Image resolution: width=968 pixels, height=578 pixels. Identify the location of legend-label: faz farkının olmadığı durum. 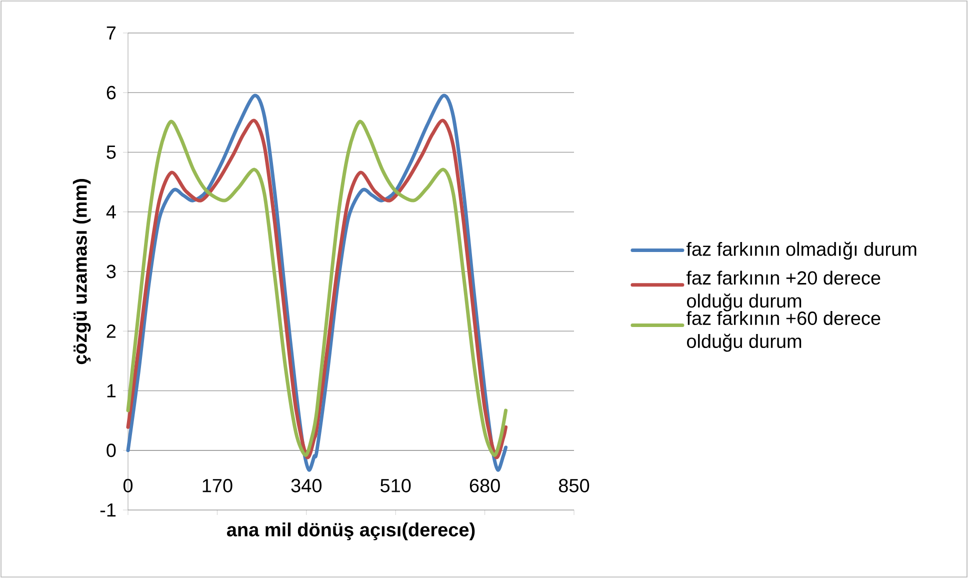
(801, 251).